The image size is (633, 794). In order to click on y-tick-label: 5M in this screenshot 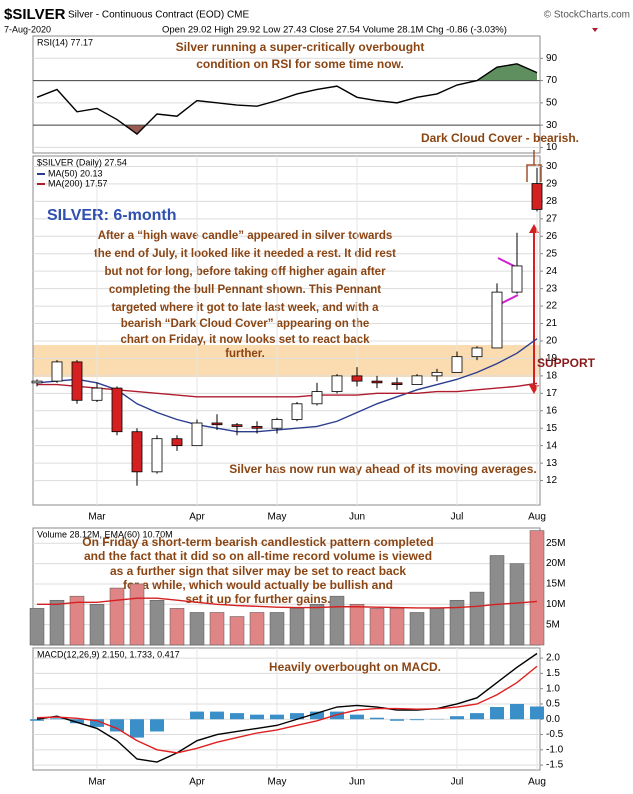, I will do `click(553, 624)`.